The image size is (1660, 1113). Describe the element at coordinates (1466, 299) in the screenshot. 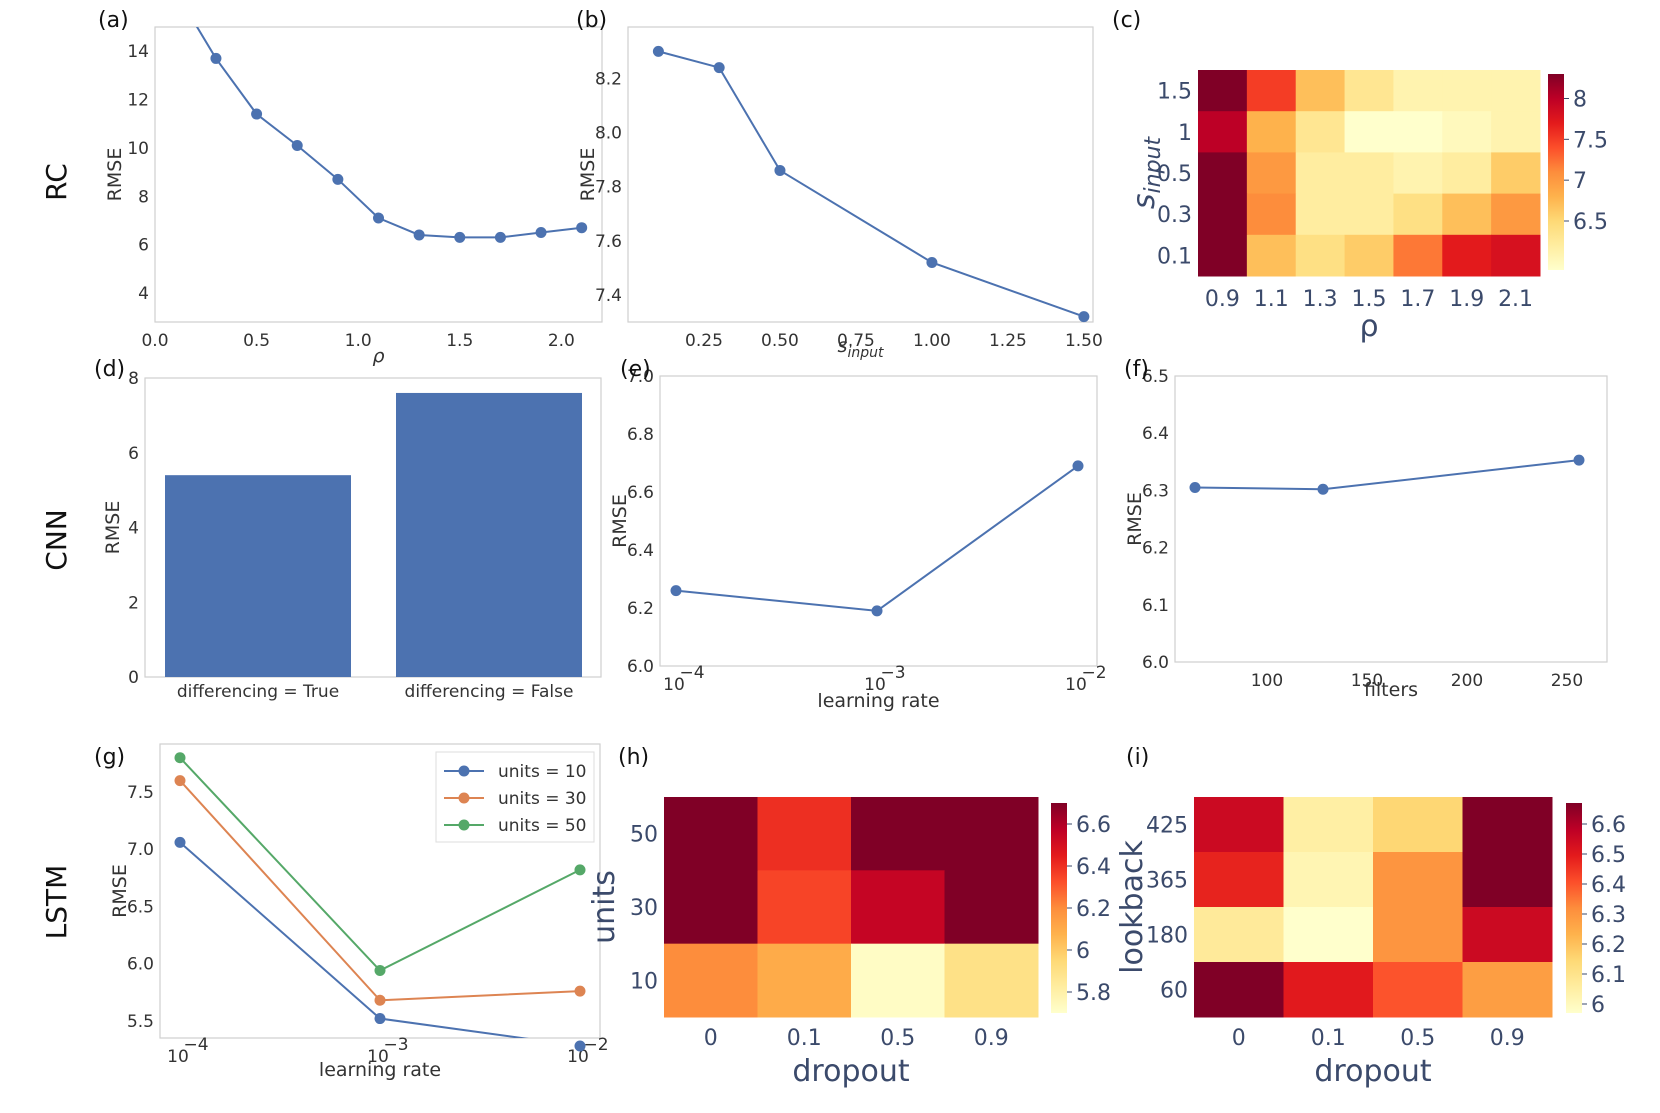

I see `x-tick-label: 1.9` at that location.